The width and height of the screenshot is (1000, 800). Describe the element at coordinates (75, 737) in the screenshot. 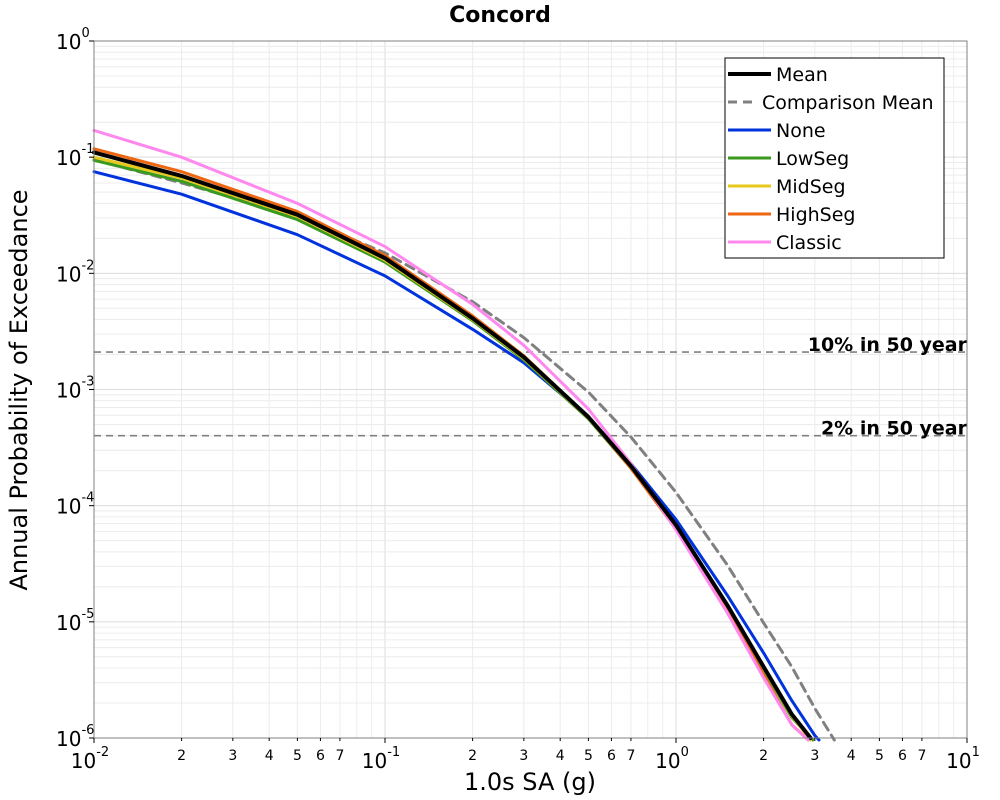

I see `y-tick-label: 10⁻⁶` at that location.